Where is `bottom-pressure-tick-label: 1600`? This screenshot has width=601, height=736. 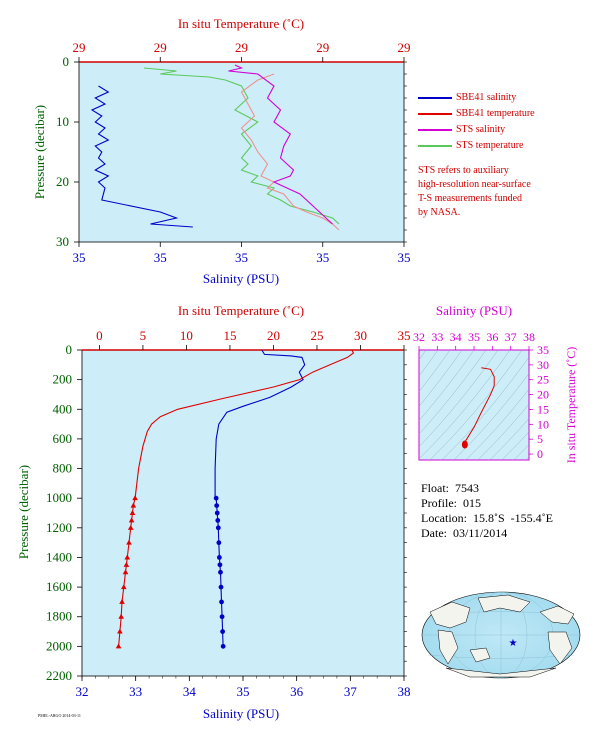
bottom-pressure-tick-label: 1600 is located at coordinates (59, 586).